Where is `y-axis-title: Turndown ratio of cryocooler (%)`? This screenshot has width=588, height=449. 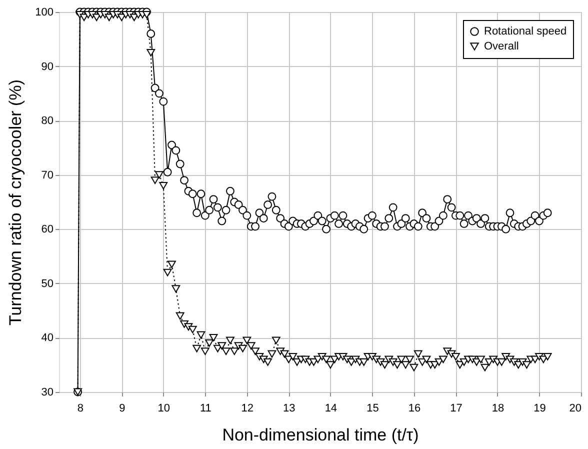 y-axis-title: Turndown ratio of cryocooler (%) is located at coordinates (16, 203).